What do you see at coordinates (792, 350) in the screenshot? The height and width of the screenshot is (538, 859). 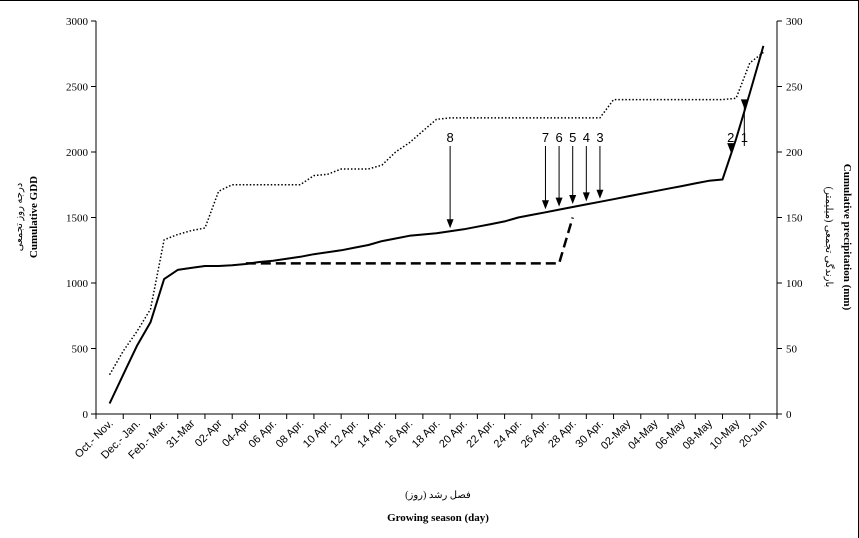 I see `right-y-tick-label: 50` at bounding box center [792, 350].